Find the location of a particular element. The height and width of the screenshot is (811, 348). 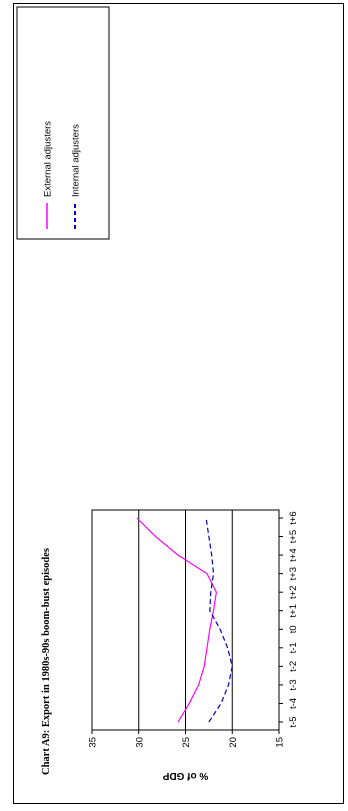

x-tick-label: t+6 is located at coordinates (293, 517).